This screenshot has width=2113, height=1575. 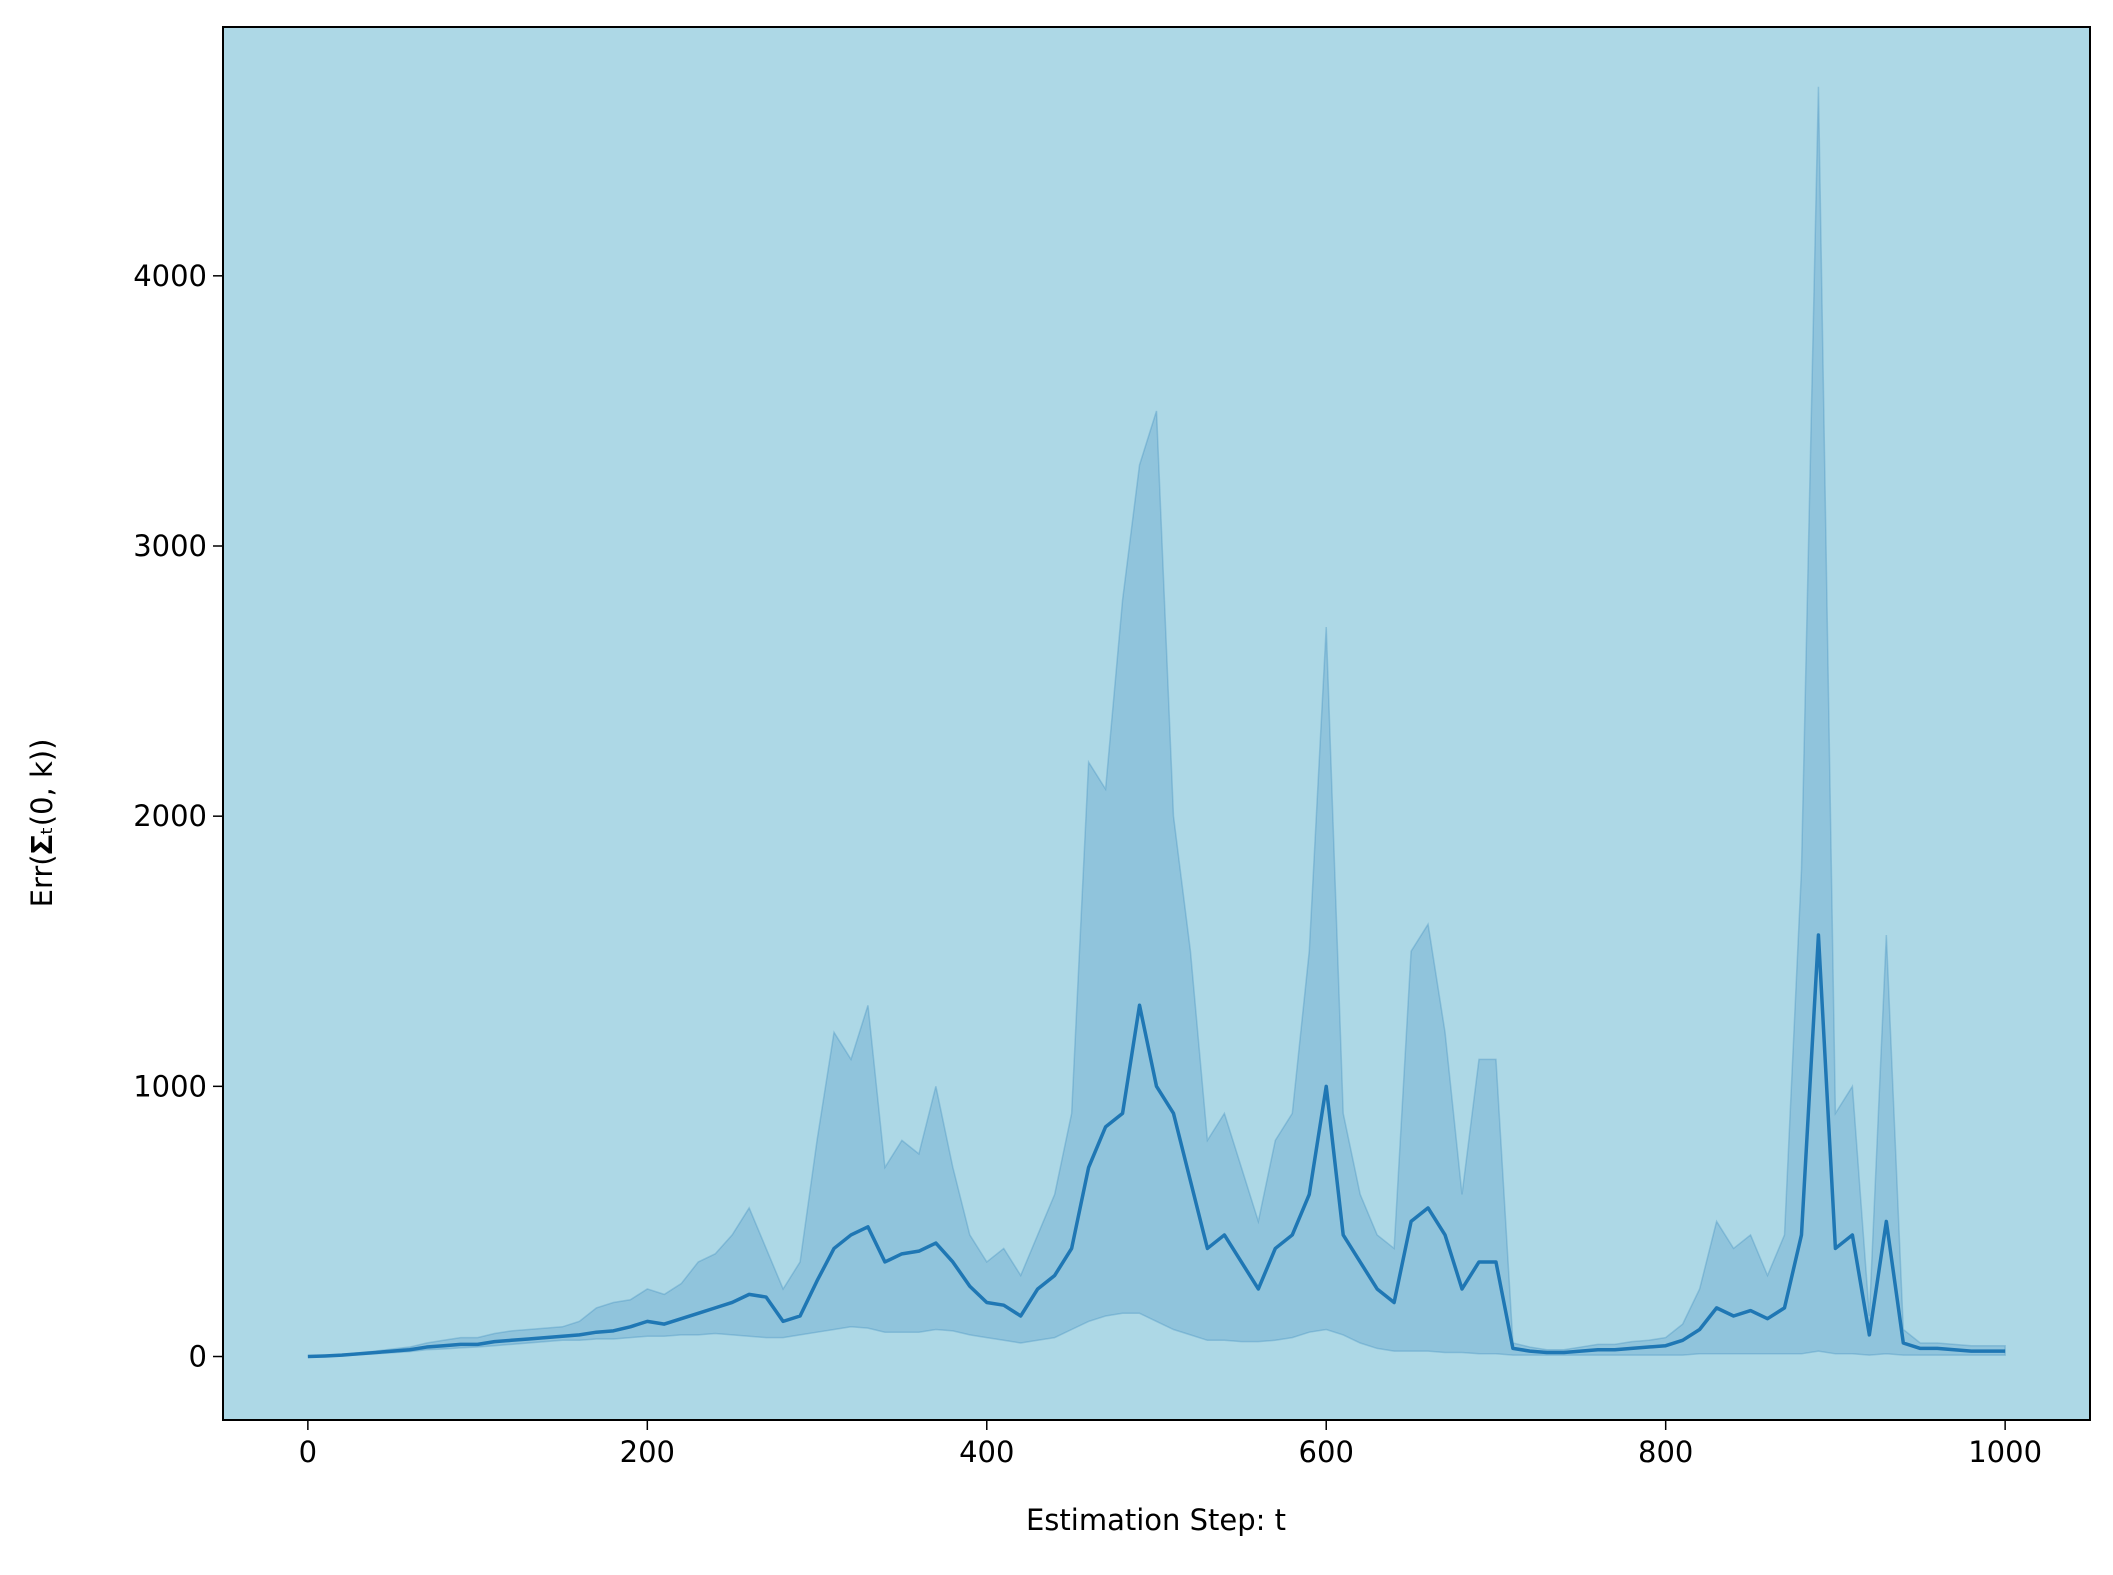 I want to click on y-tick-label: 1000, so click(x=170, y=1086).